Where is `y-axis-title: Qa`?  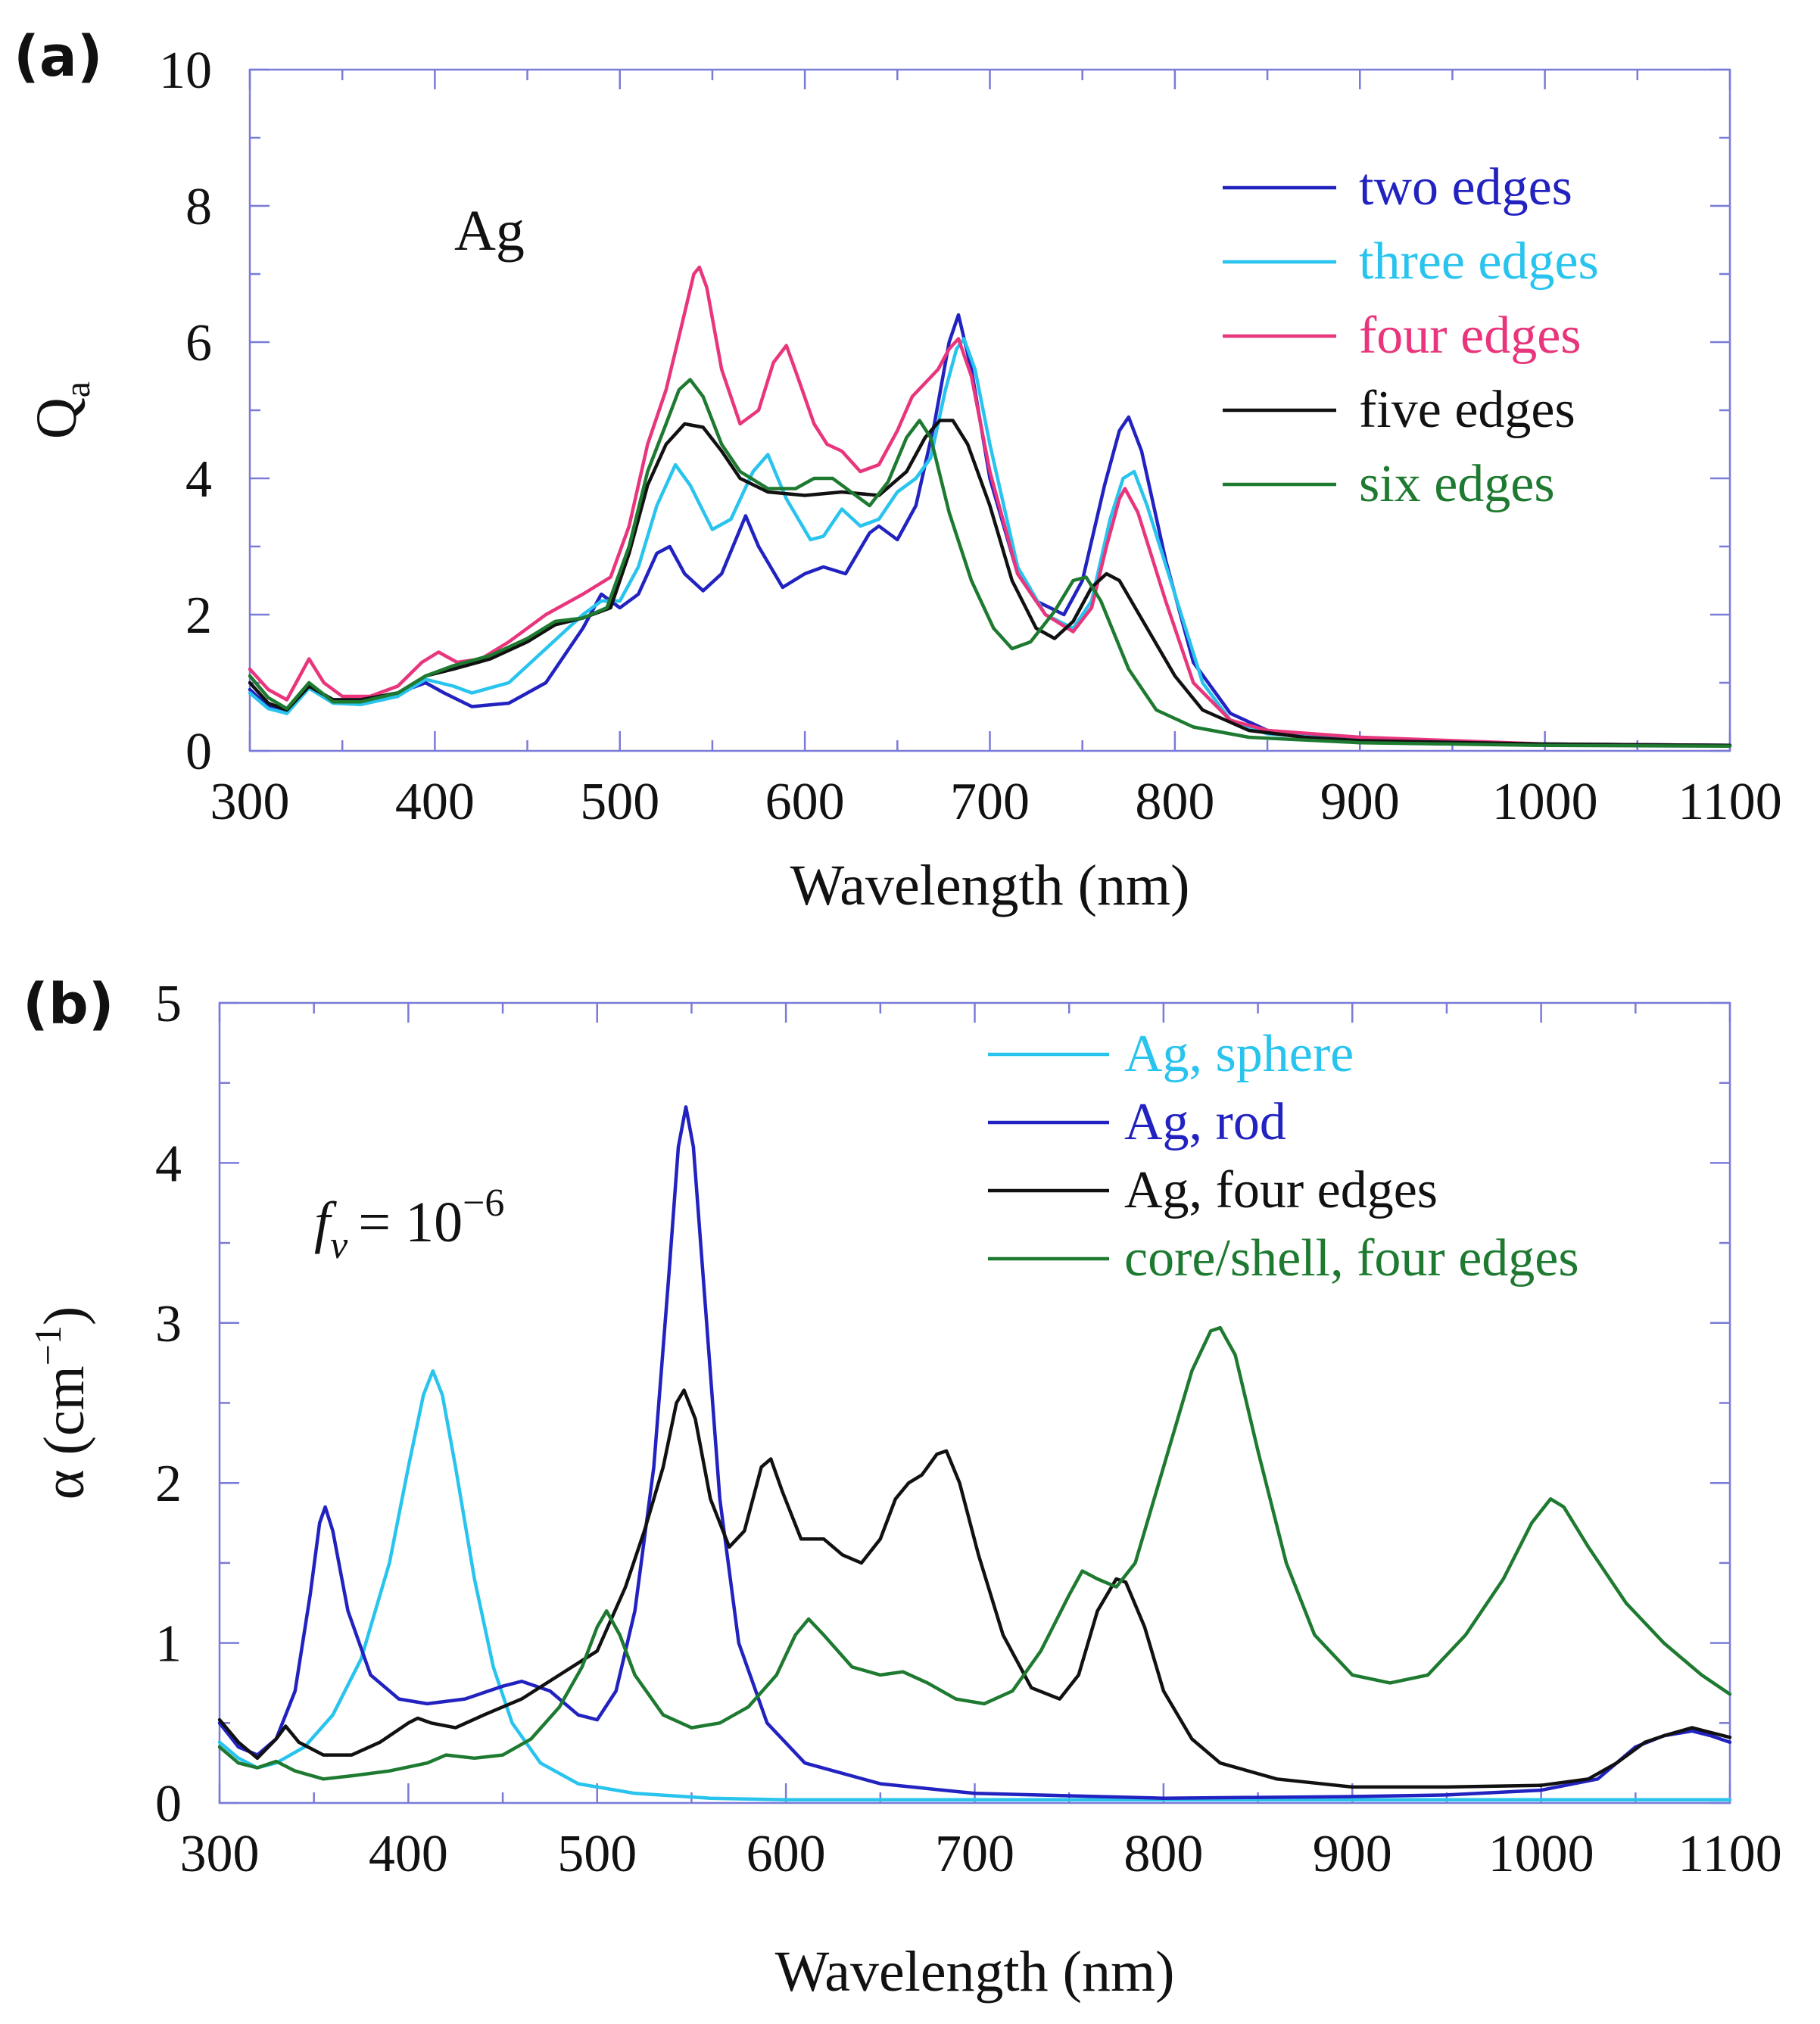 y-axis-title: Qa is located at coordinates (61, 410).